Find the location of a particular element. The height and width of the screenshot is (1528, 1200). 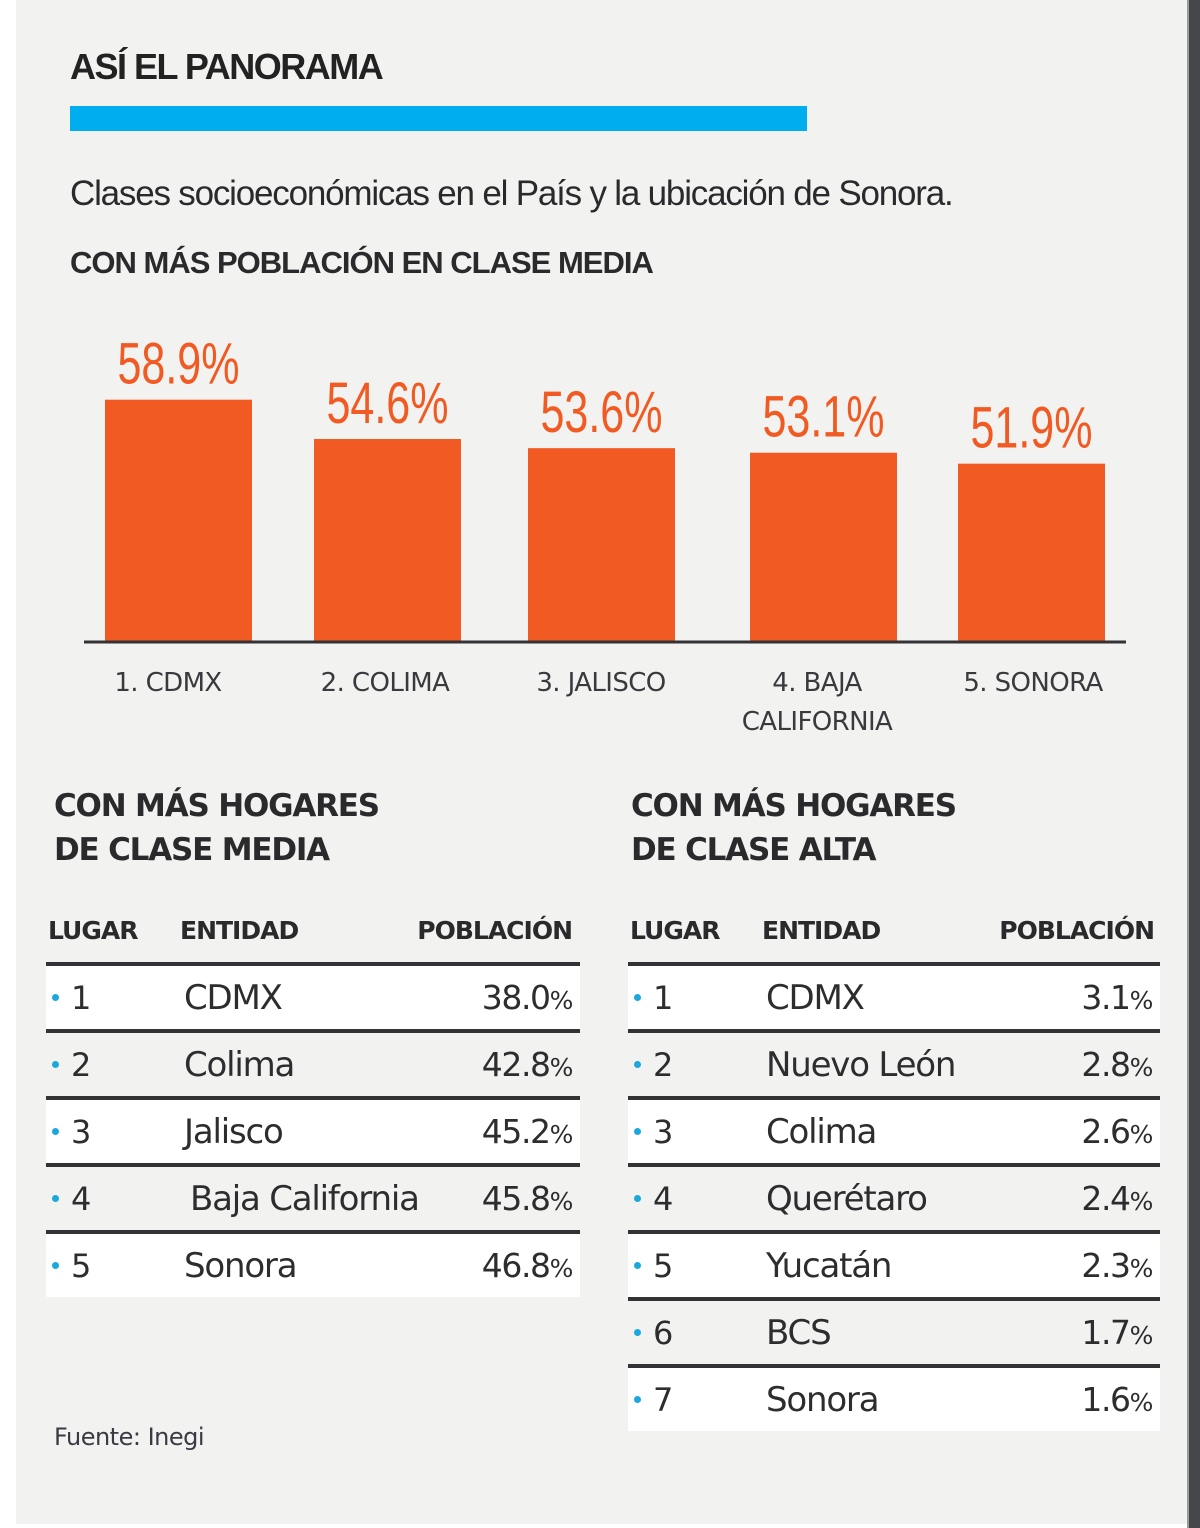

rank-number: 4 is located at coordinates (81, 1198).